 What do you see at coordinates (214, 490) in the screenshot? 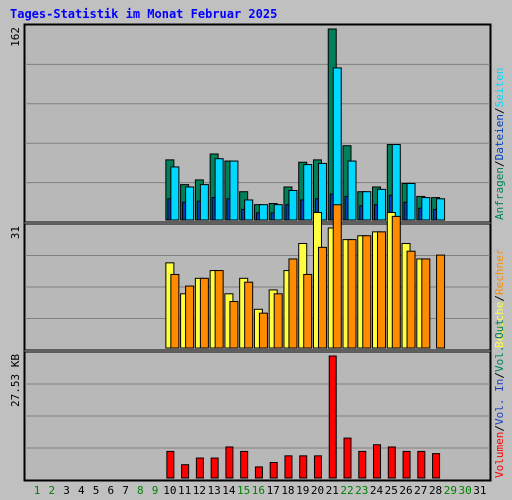
I see `day-label-13: 13` at bounding box center [214, 490].